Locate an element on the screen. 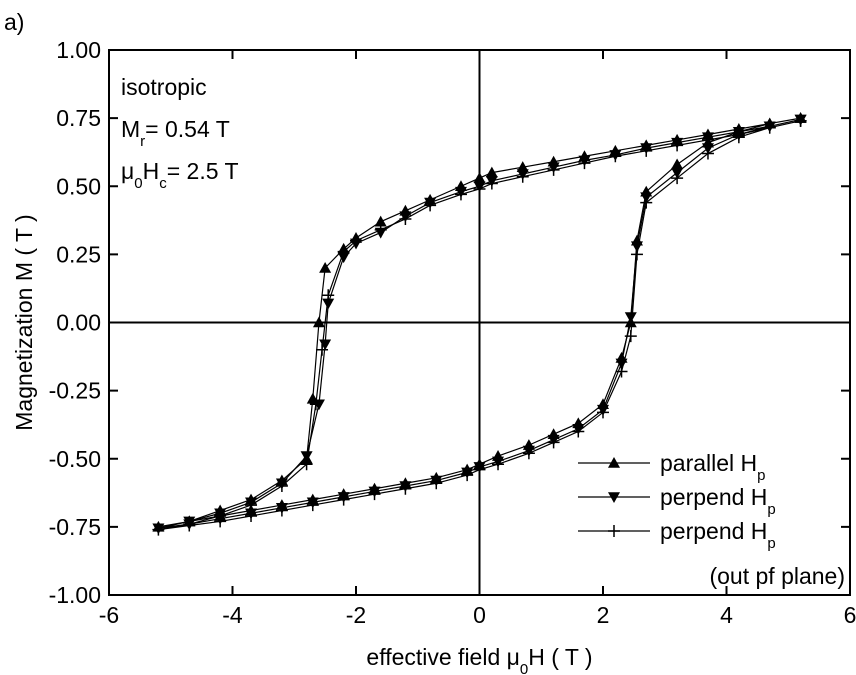 Image resolution: width=856 pixels, height=675 pixels. annotation: Mr= 0.54 T is located at coordinates (175, 133).